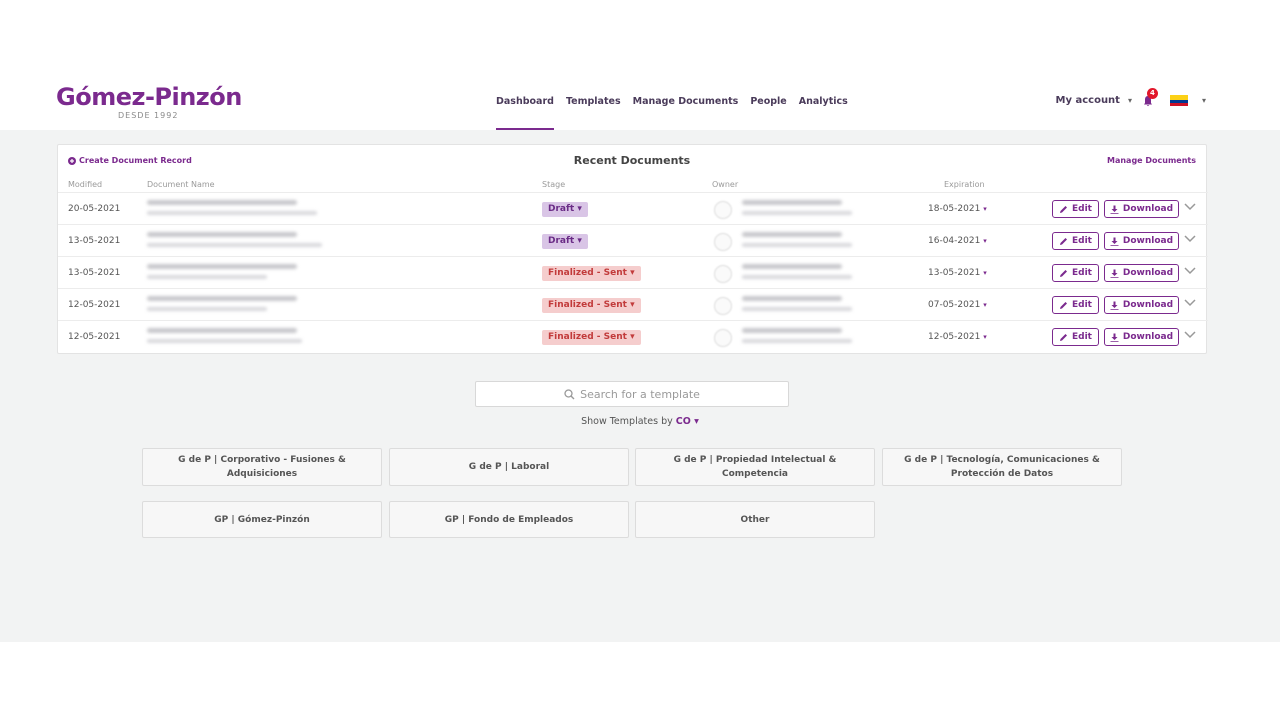  What do you see at coordinates (554, 184) in the screenshot?
I see `column-stage: Stage` at bounding box center [554, 184].